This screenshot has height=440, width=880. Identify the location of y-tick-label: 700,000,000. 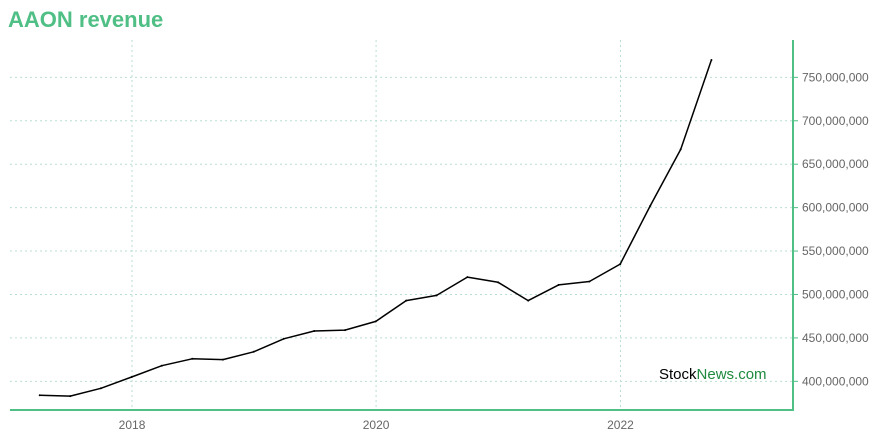
(835, 121).